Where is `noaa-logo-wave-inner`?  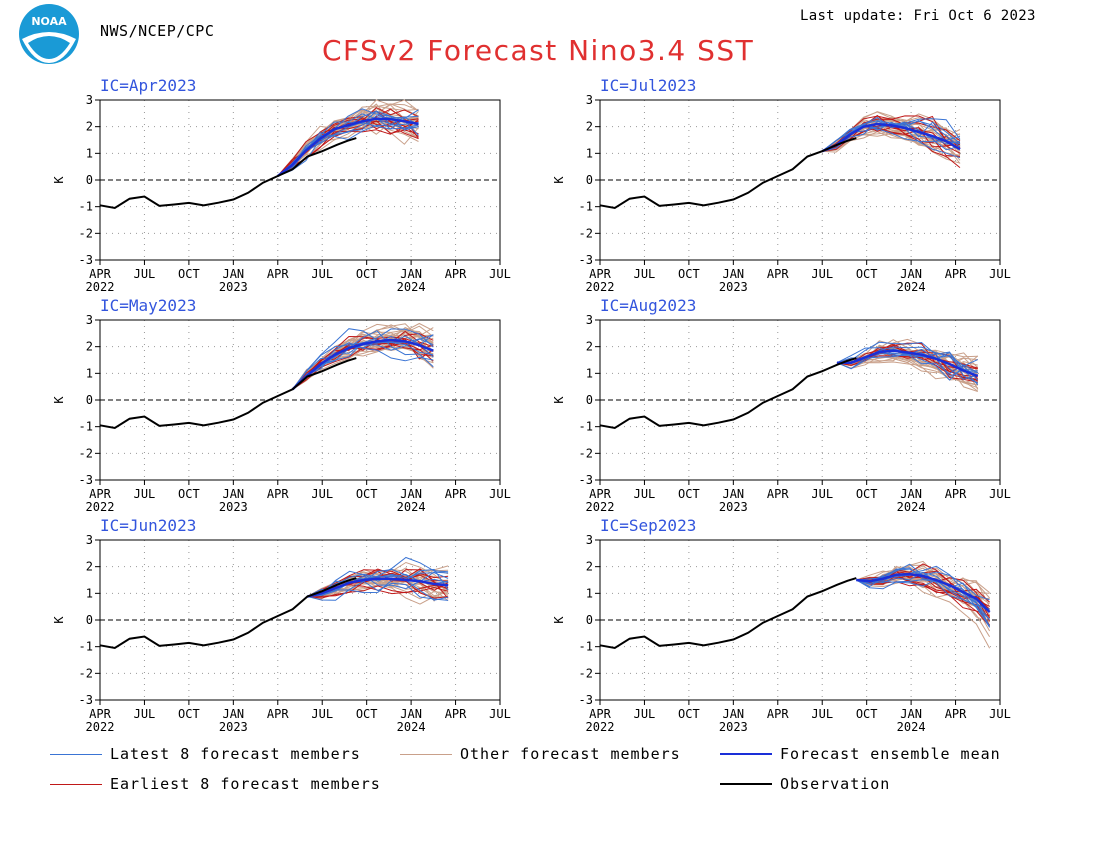 noaa-logo-wave-inner is located at coordinates (49, 47).